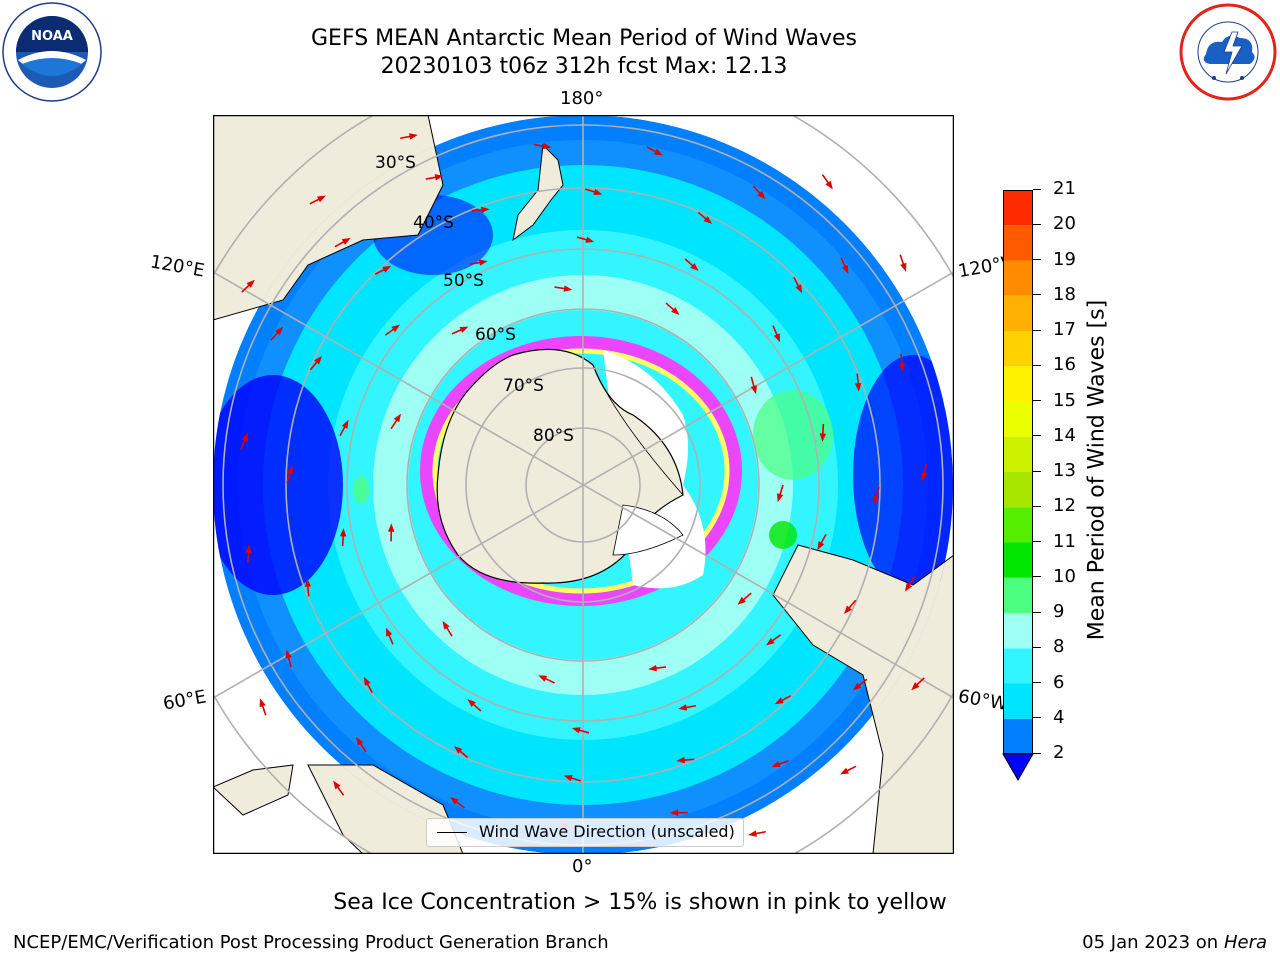 The width and height of the screenshot is (1280, 960). I want to click on lon-label-0: 0°, so click(582, 866).